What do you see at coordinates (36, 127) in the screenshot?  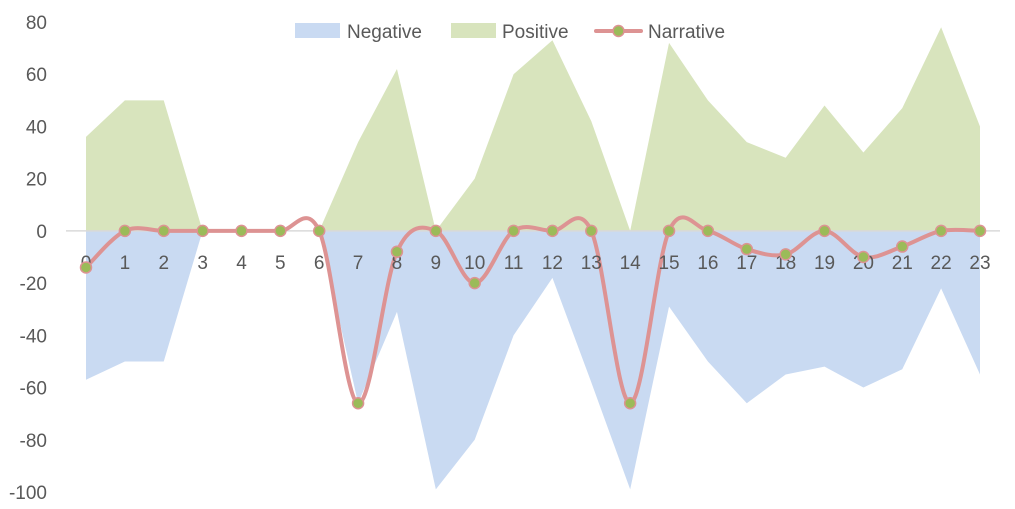 I see `y-tick-label: 40` at bounding box center [36, 127].